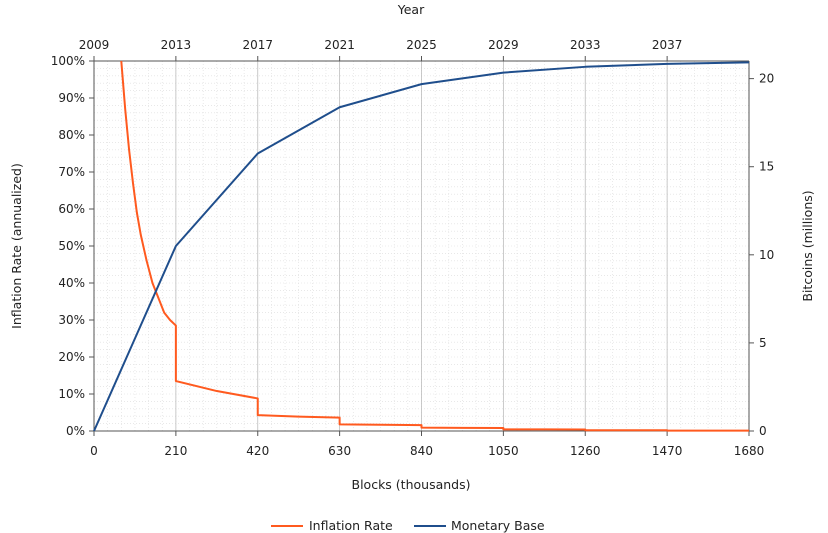 The height and width of the screenshot is (533, 828). What do you see at coordinates (71, 172) in the screenshot?
I see `y-left-tick-label: 70%` at bounding box center [71, 172].